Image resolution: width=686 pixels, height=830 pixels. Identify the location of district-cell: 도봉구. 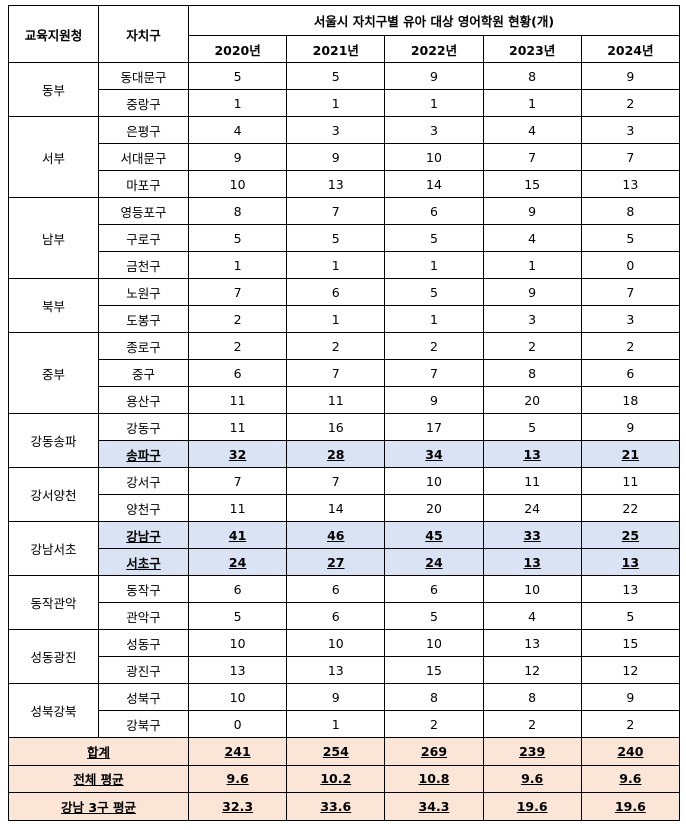
(143, 319).